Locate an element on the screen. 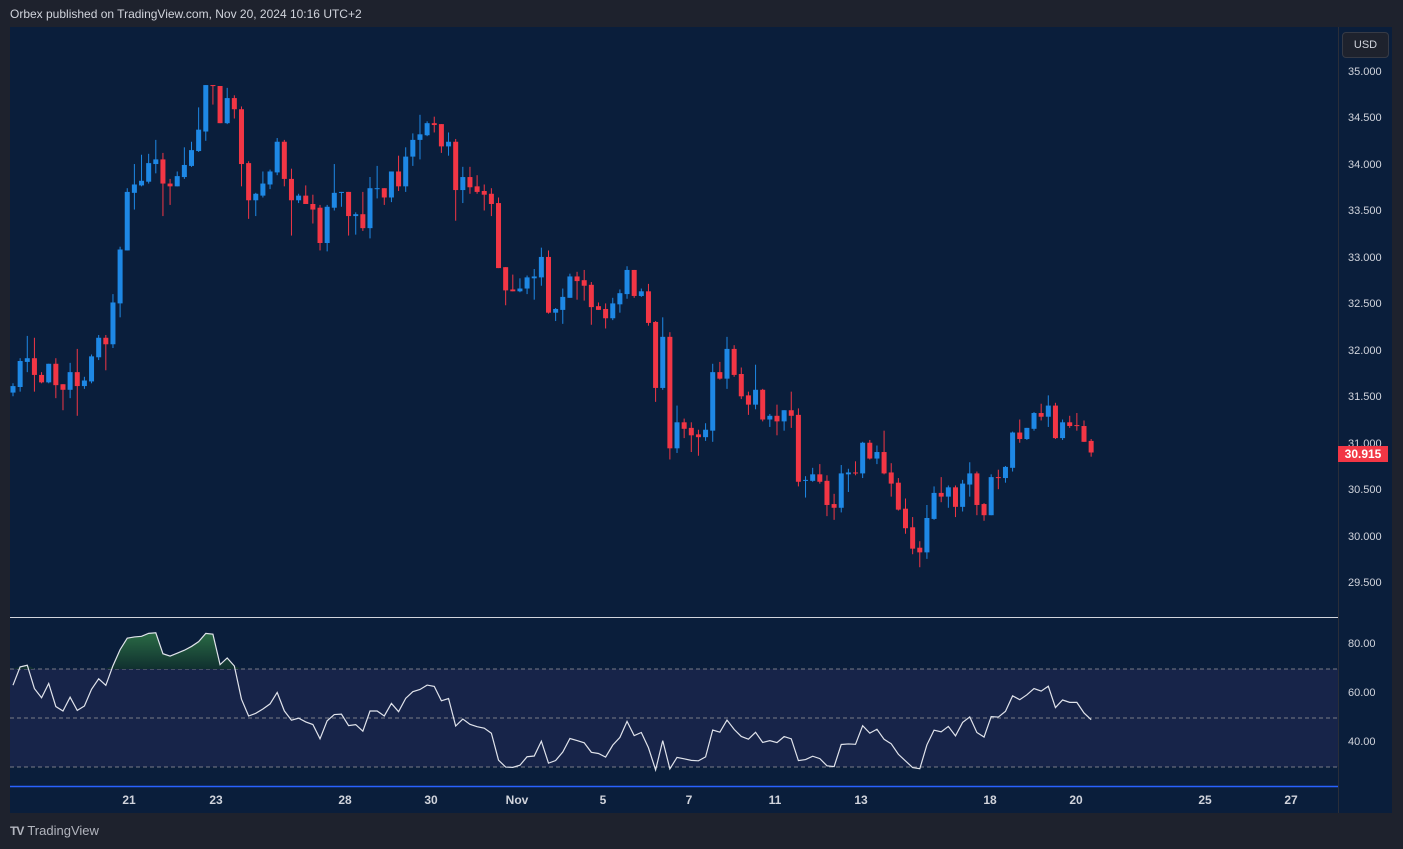 The image size is (1403, 849). tradingview-logo: TV TradingView is located at coordinates (54, 830).